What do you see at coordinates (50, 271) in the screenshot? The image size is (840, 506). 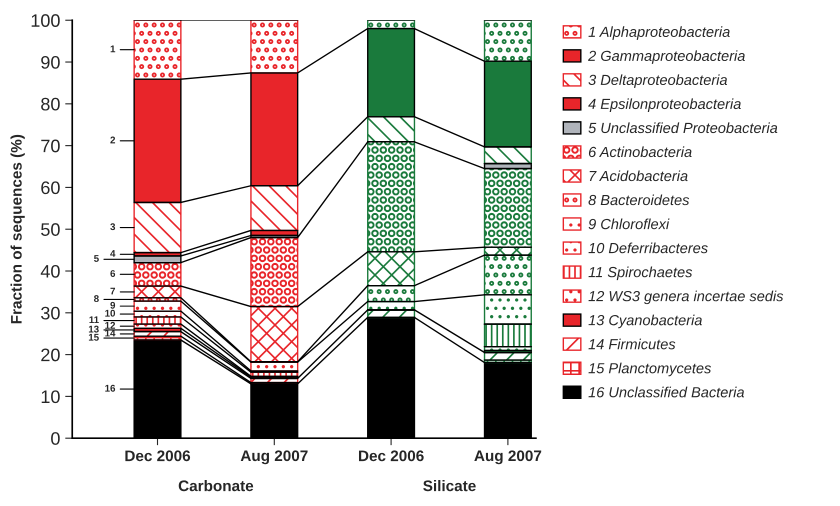 I see `y-tick-label: 40` at bounding box center [50, 271].